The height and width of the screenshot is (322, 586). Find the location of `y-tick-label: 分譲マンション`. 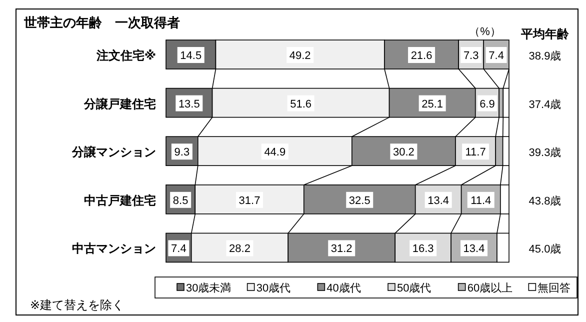

y-tick-label: 分譲マンション is located at coordinates (113, 152).